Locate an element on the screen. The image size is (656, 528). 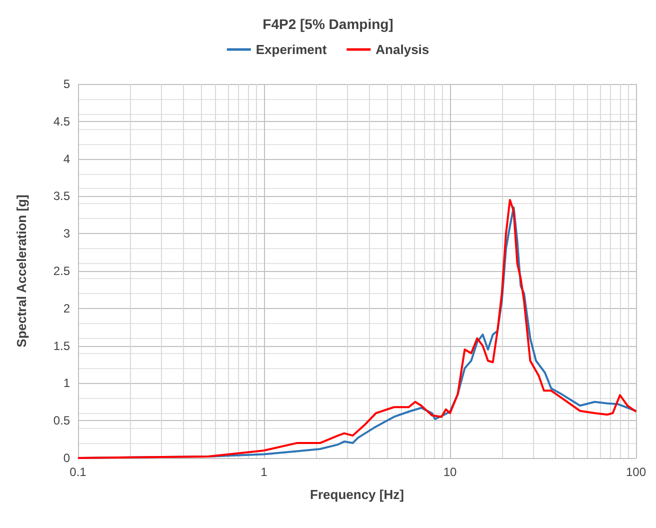
y-tick-label: 1 is located at coordinates (66, 383).